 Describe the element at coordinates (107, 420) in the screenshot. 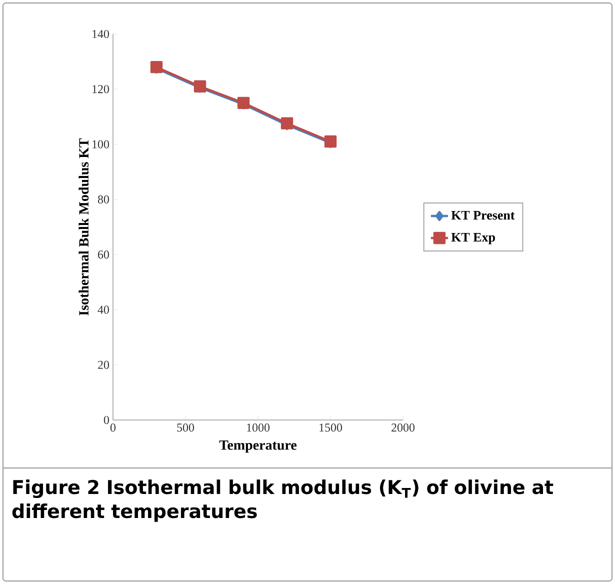

I see `y-tick-label: 0` at that location.